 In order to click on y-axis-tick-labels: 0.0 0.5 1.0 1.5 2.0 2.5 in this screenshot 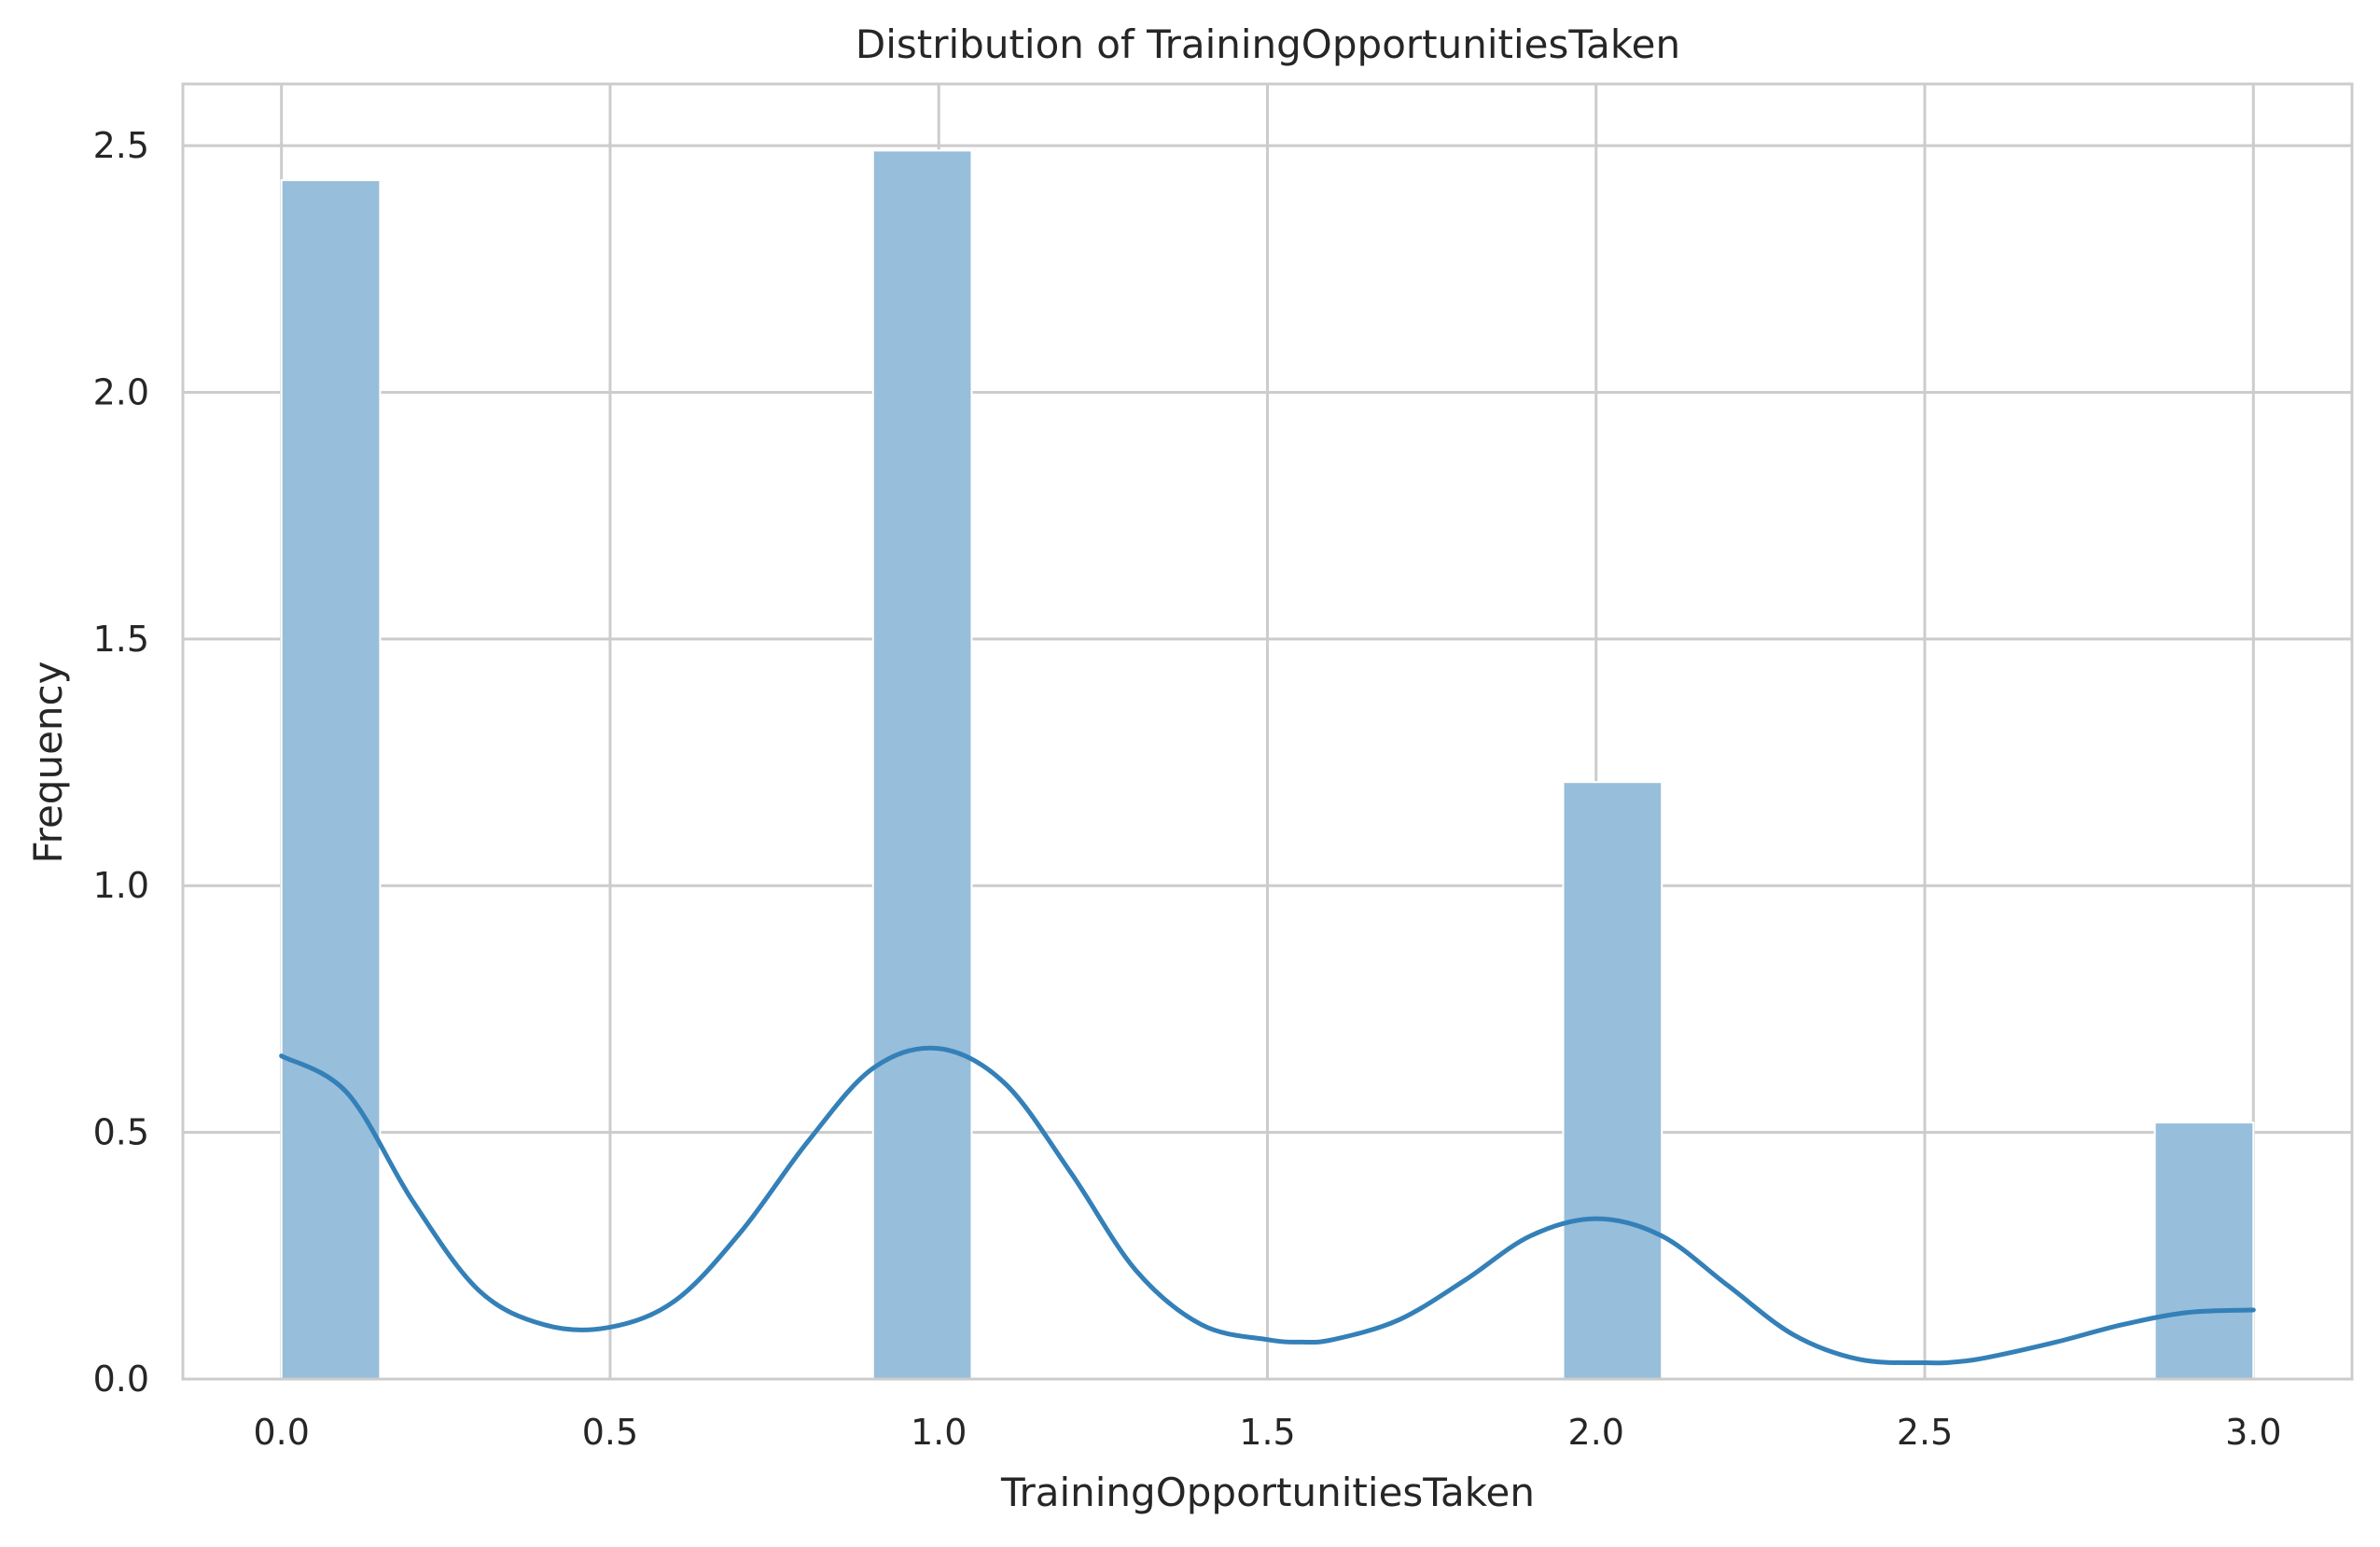, I will do `click(121, 762)`.